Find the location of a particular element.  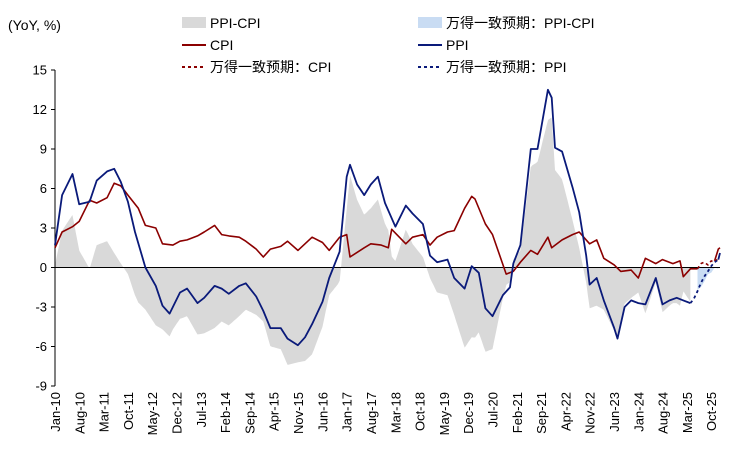

x-tick-label: Apr-22 is located at coordinates (565, 411).